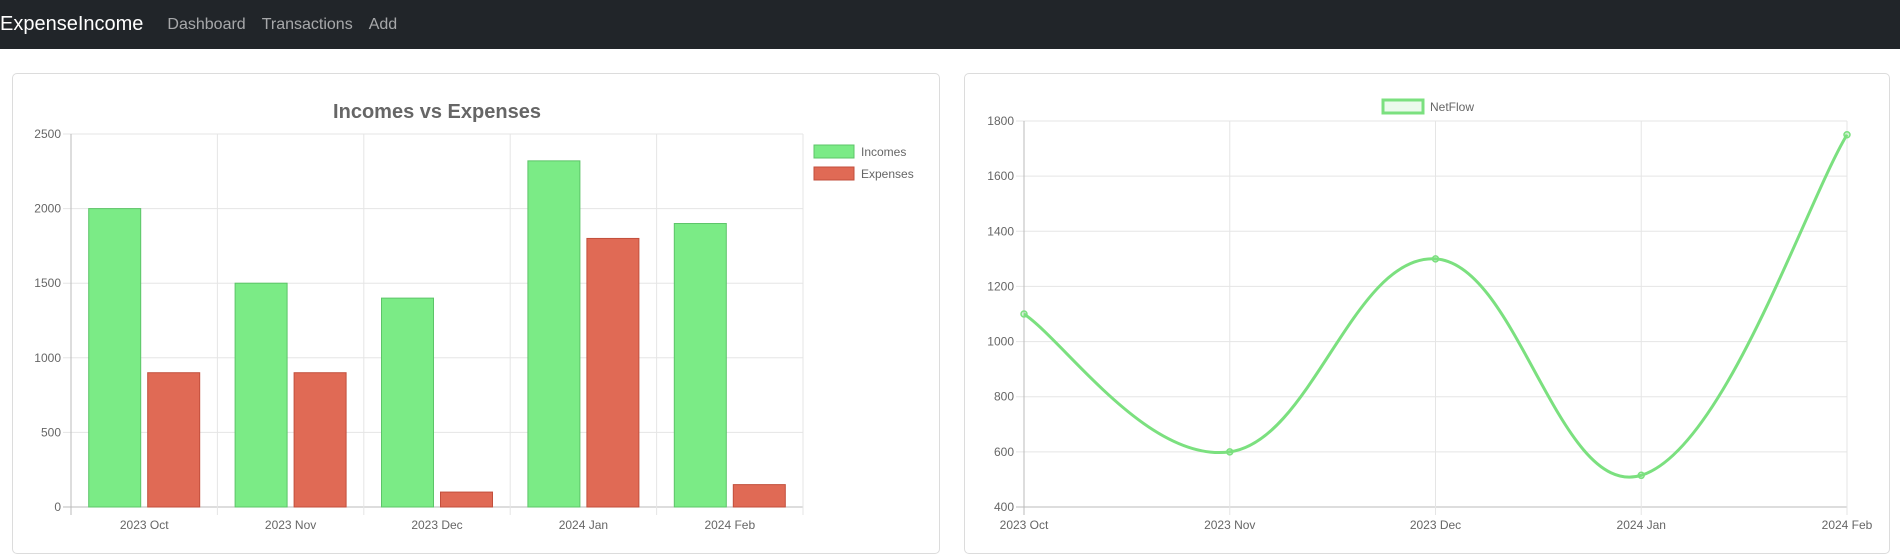 Image resolution: width=1900 pixels, height=558 pixels. Describe the element at coordinates (834, 173) in the screenshot. I see `legend-swatch-expenses` at that location.